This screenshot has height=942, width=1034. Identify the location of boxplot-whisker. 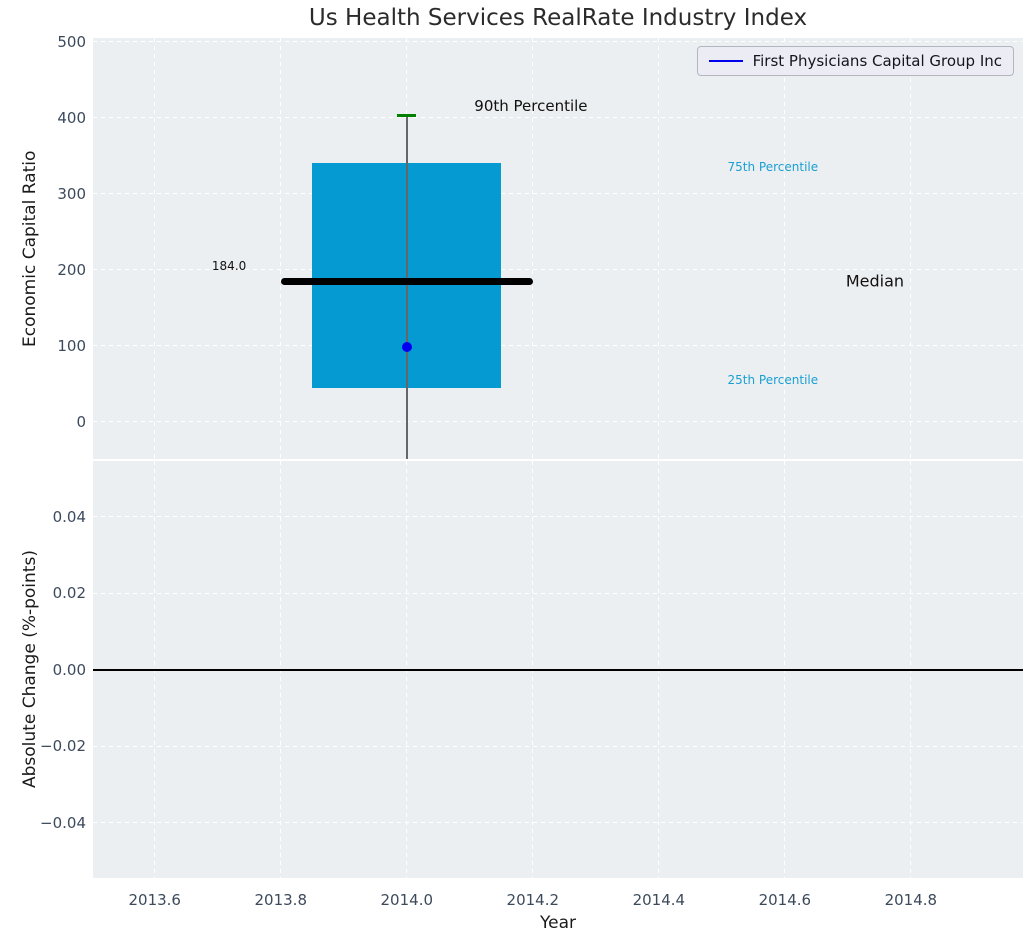
(407, 287).